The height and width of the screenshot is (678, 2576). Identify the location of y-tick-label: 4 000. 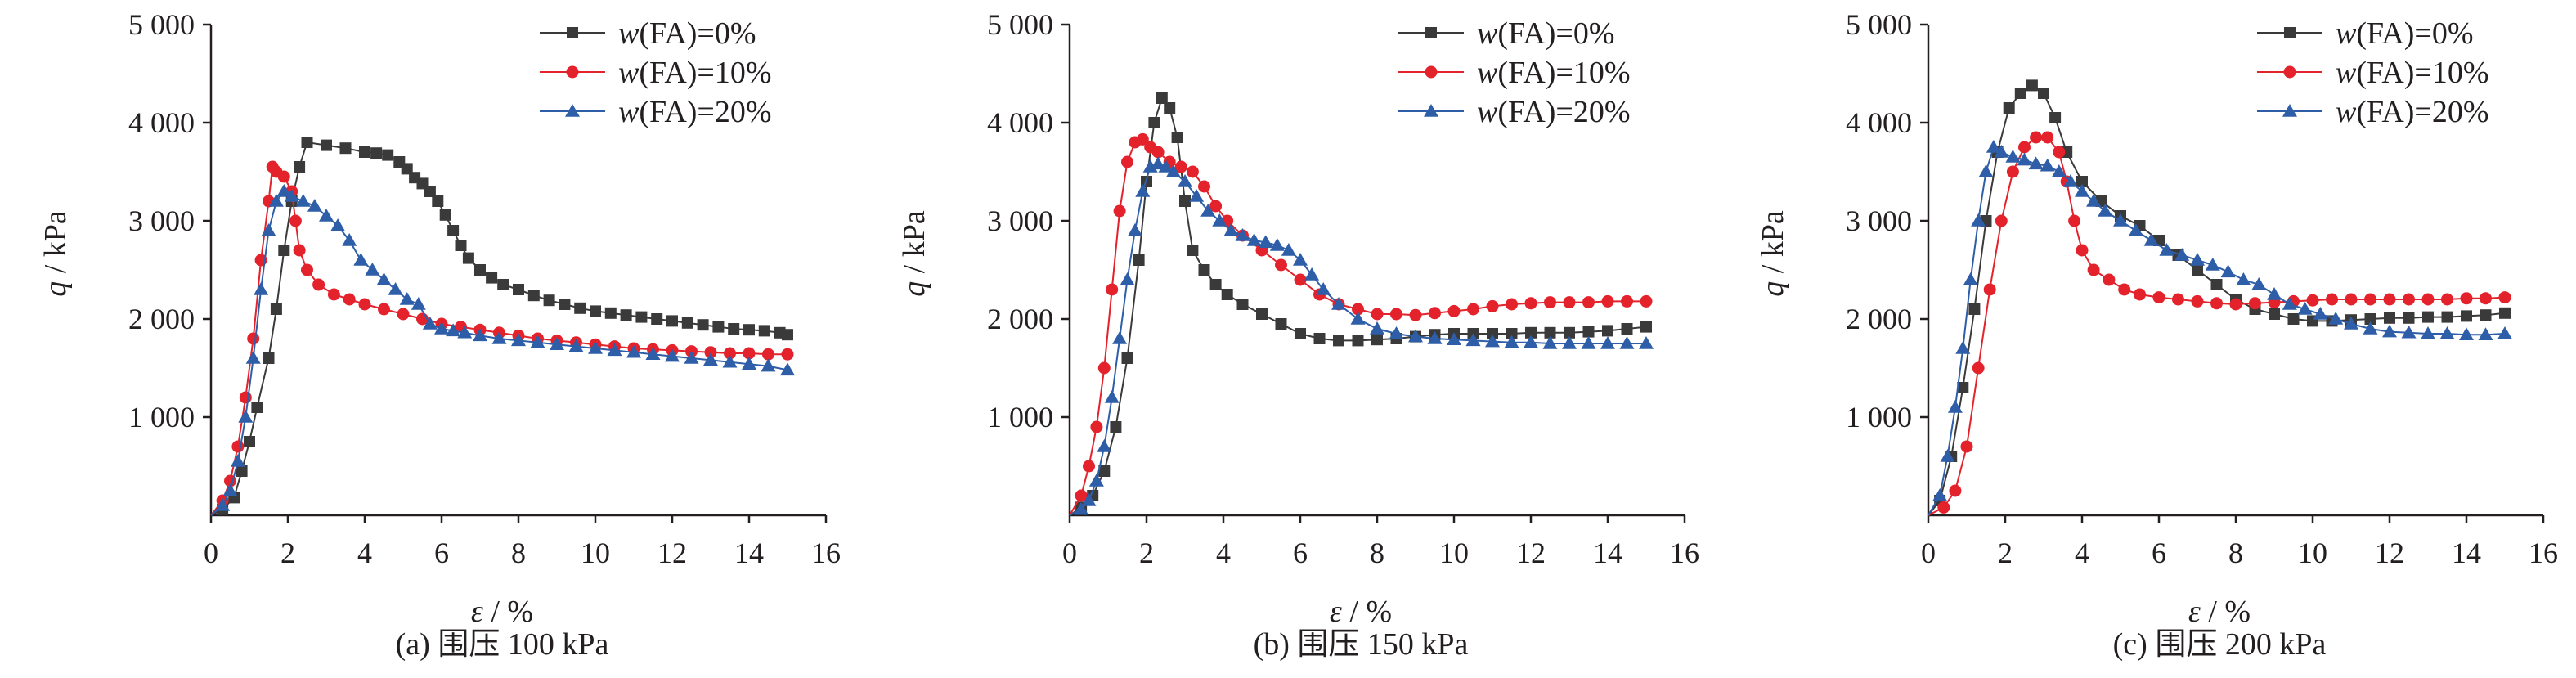
(1879, 122).